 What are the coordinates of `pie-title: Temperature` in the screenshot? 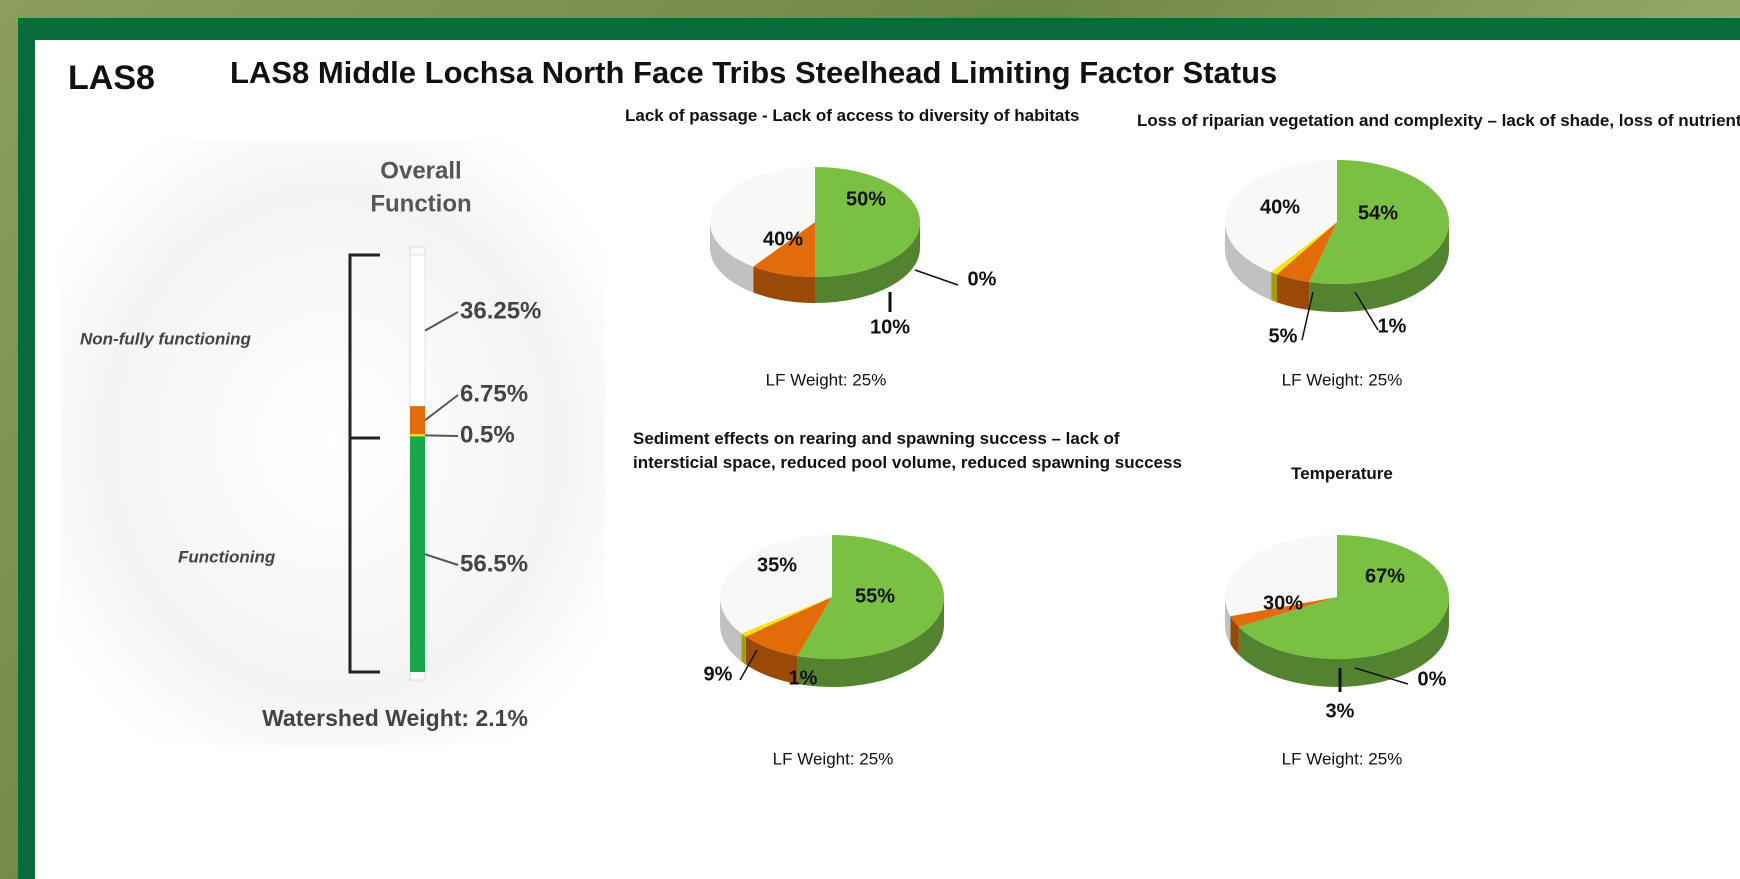 It's located at (1342, 473).